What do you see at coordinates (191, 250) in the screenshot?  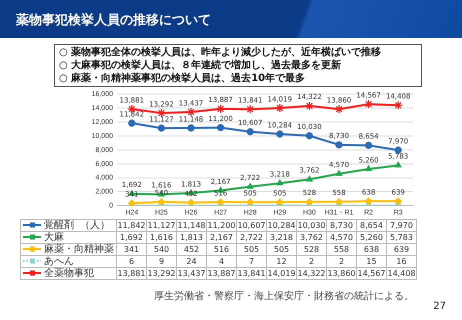 I see `data-label: 452` at bounding box center [191, 250].